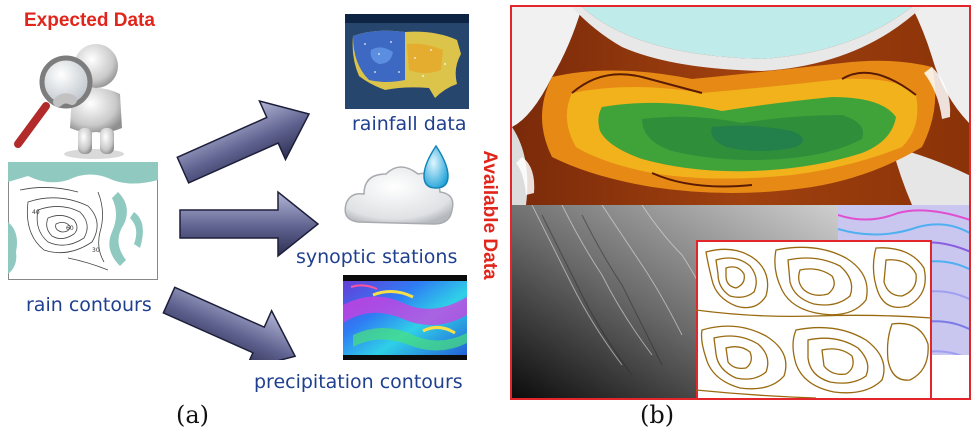 The image size is (974, 438). Describe the element at coordinates (70, 228) in the screenshot. I see `svg-text: 60` at that location.